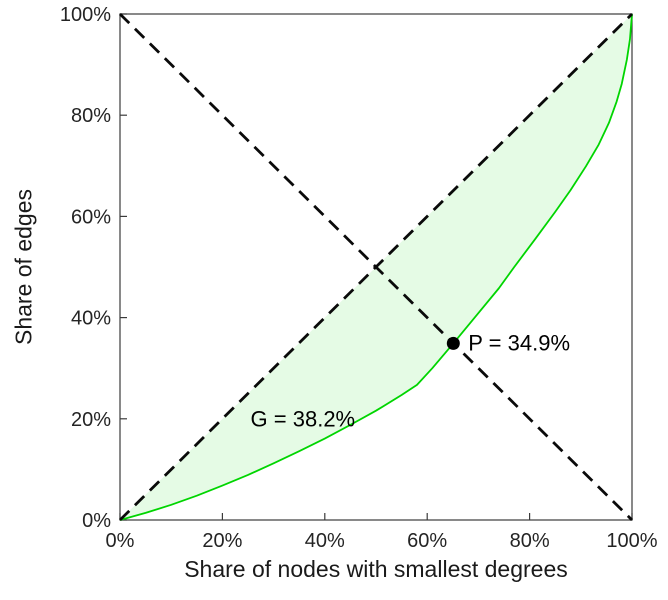 Image resolution: width=668 pixels, height=600 pixels. I want to click on y-tick-label: 0%, so click(96, 521).